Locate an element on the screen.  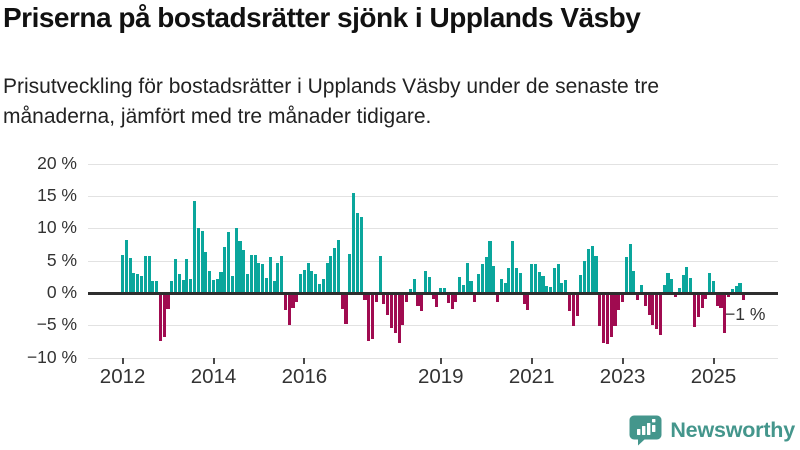
x-axis-label: 2025 is located at coordinates (713, 376).